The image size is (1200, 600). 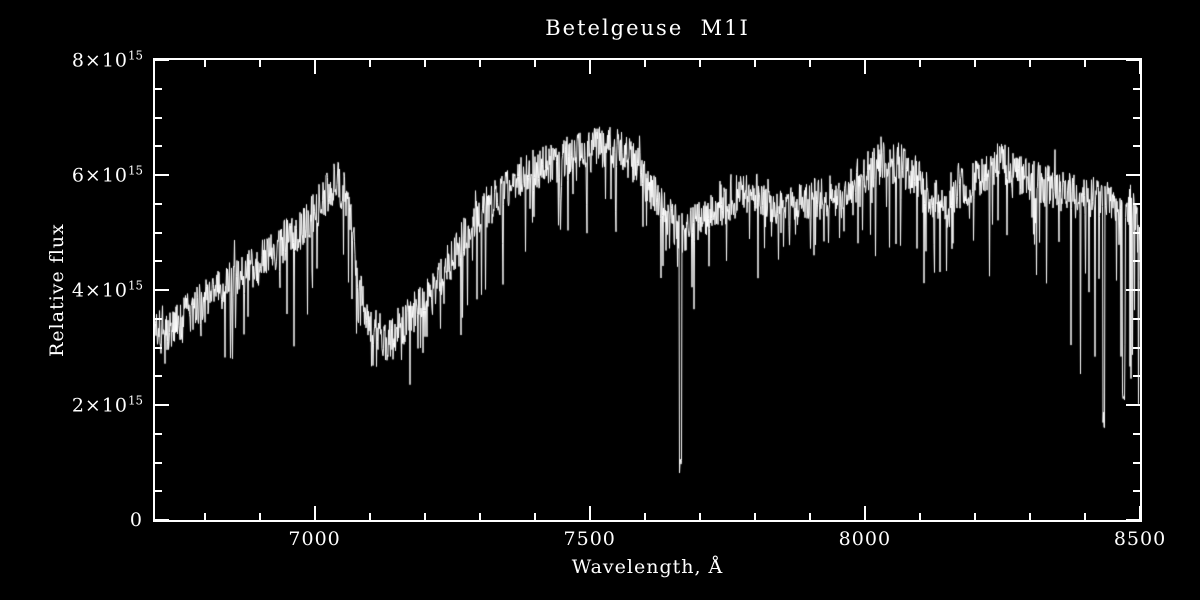 I want to click on x-tick-label: 7000, so click(x=314, y=539).